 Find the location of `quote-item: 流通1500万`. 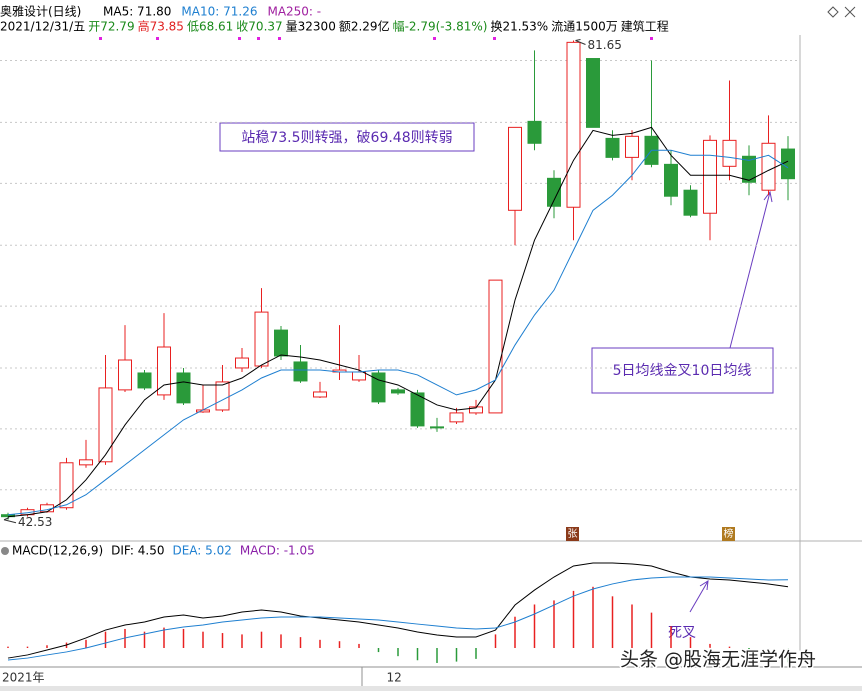

quote-item: 流通1500万 is located at coordinates (584, 27).